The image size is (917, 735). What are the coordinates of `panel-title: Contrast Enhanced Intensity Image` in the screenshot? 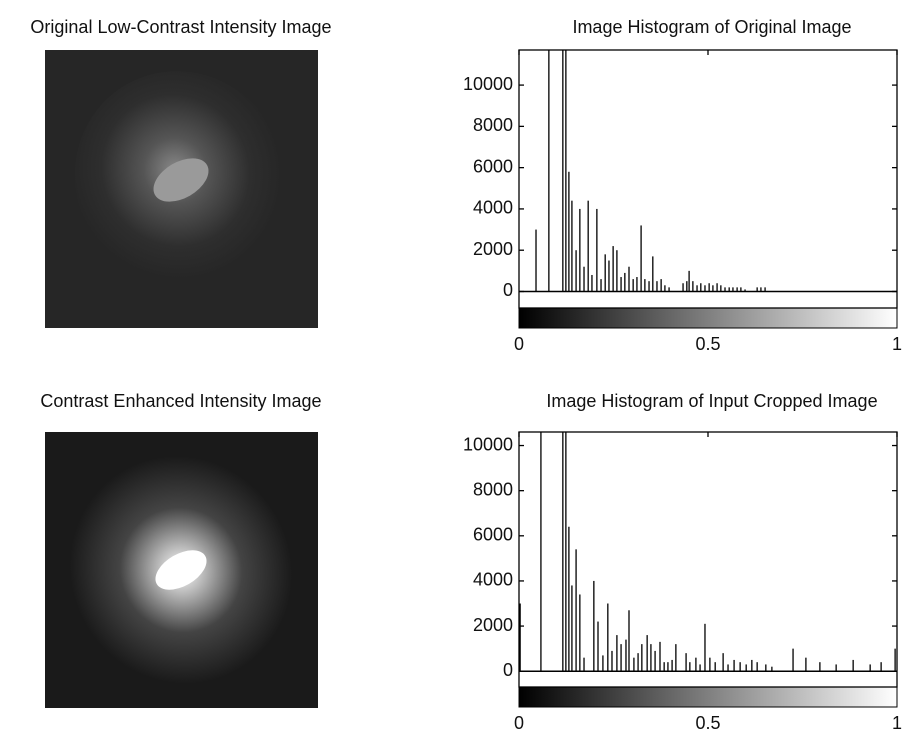 It's located at (180, 401).